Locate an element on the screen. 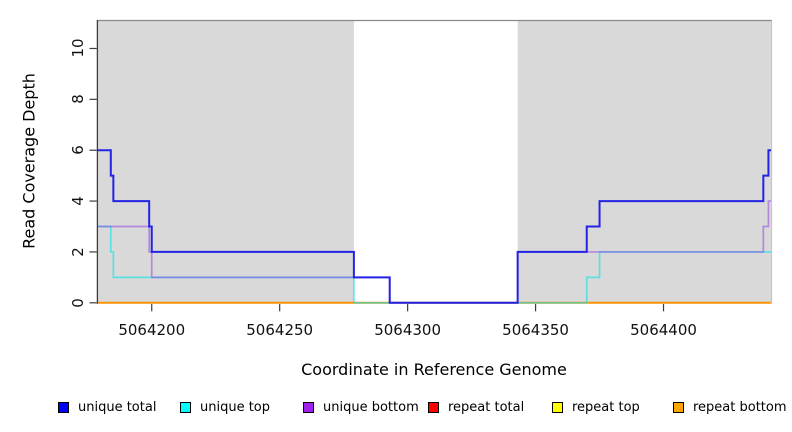 The image size is (792, 432). legend-item-repeat-top: repeat top is located at coordinates (596, 407).